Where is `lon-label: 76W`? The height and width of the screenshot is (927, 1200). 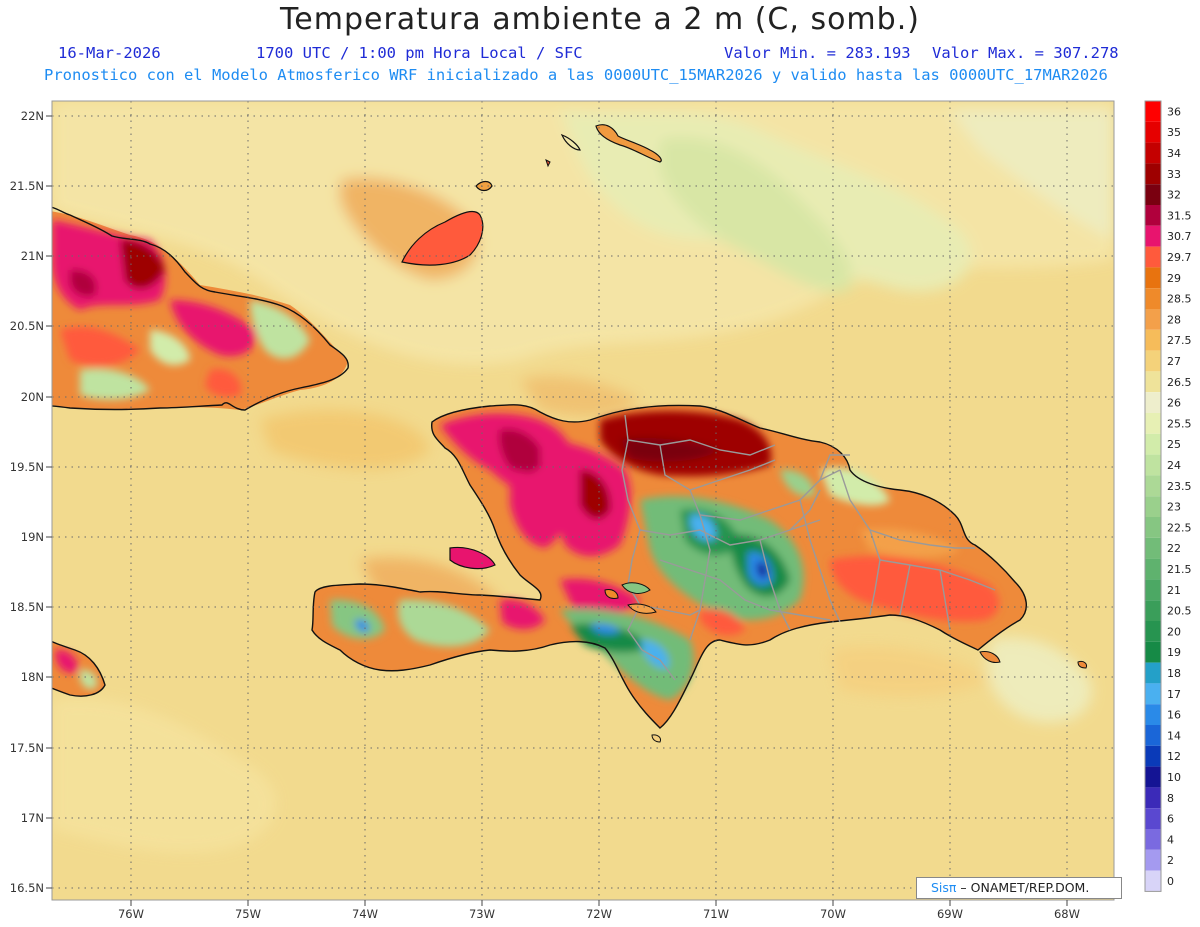
lon-label: 76W is located at coordinates (131, 914).